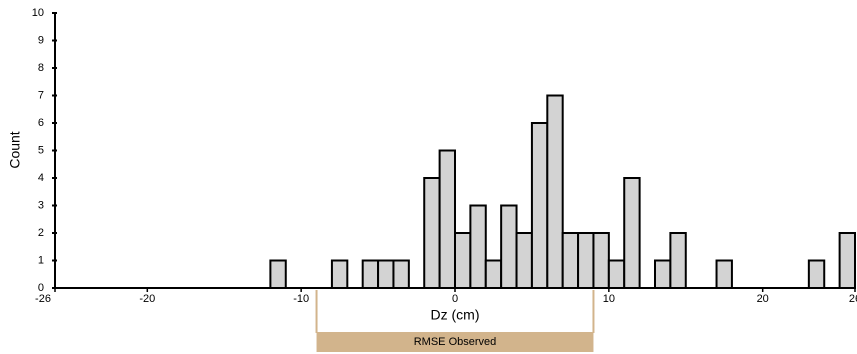  I want to click on y-tick-label: 7, so click(41, 95).